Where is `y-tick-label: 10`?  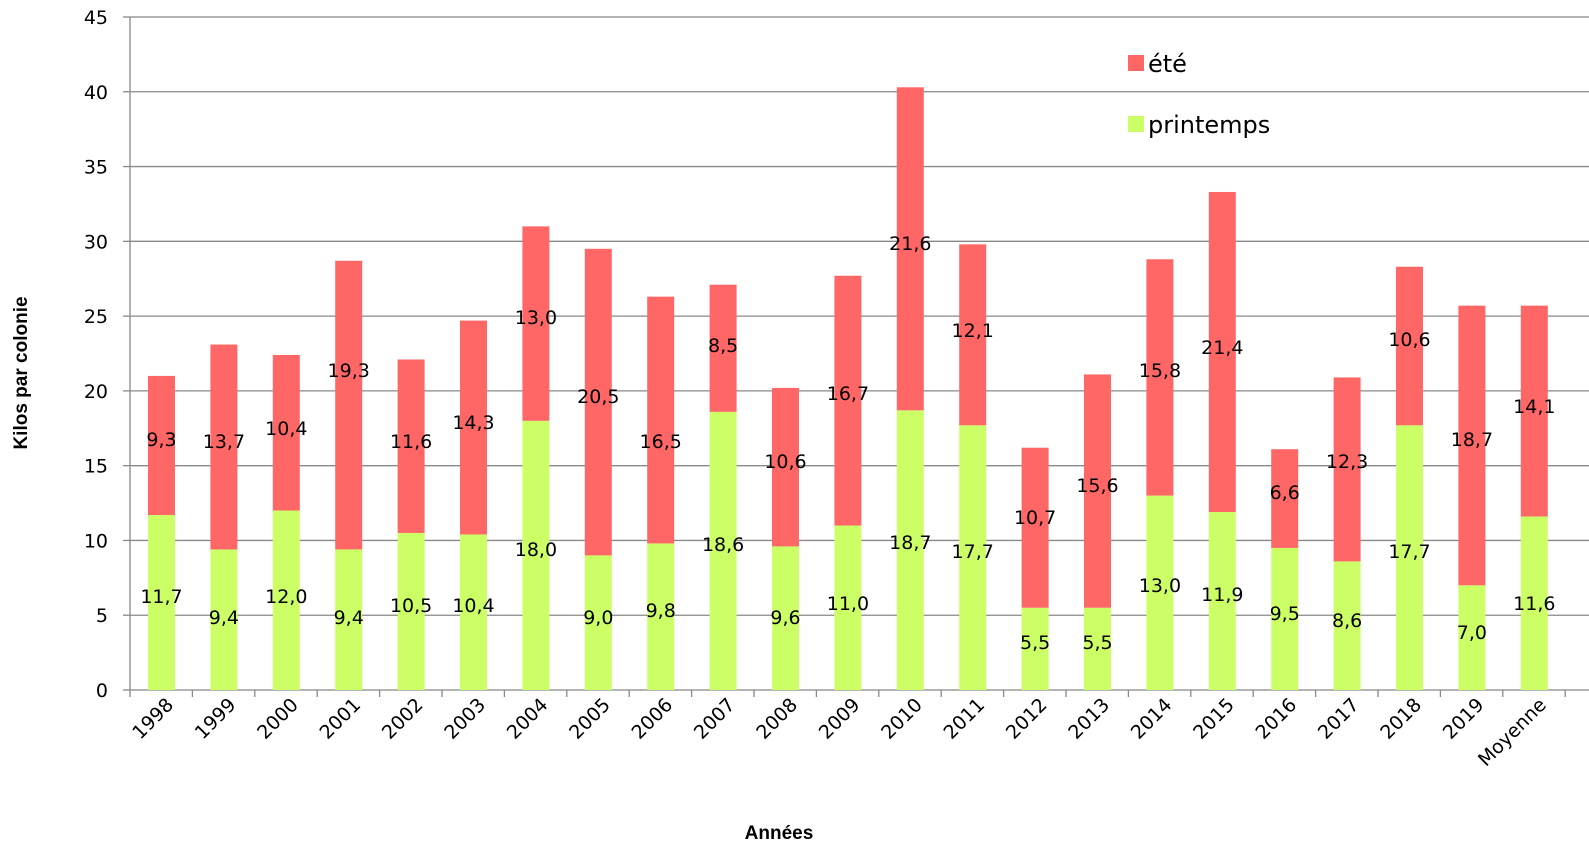 y-tick-label: 10 is located at coordinates (96, 541).